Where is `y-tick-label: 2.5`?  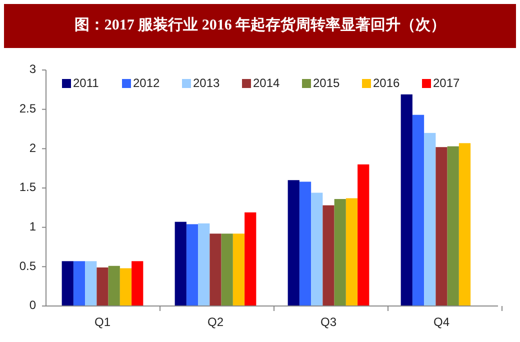 y-tick-label: 2.5 is located at coordinates (27, 109).